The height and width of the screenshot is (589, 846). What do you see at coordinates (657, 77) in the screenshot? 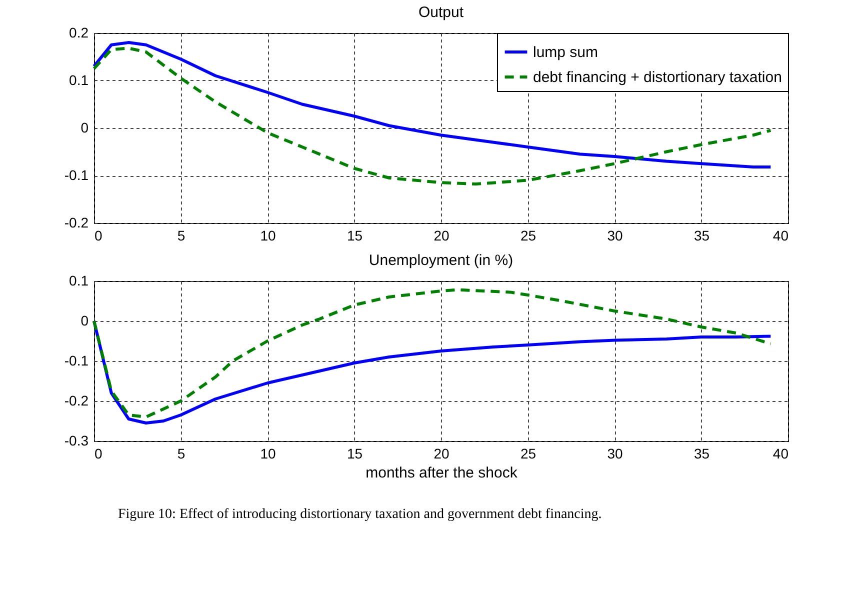
I see `legend-label: debt financing + distortionary taxation` at bounding box center [657, 77].